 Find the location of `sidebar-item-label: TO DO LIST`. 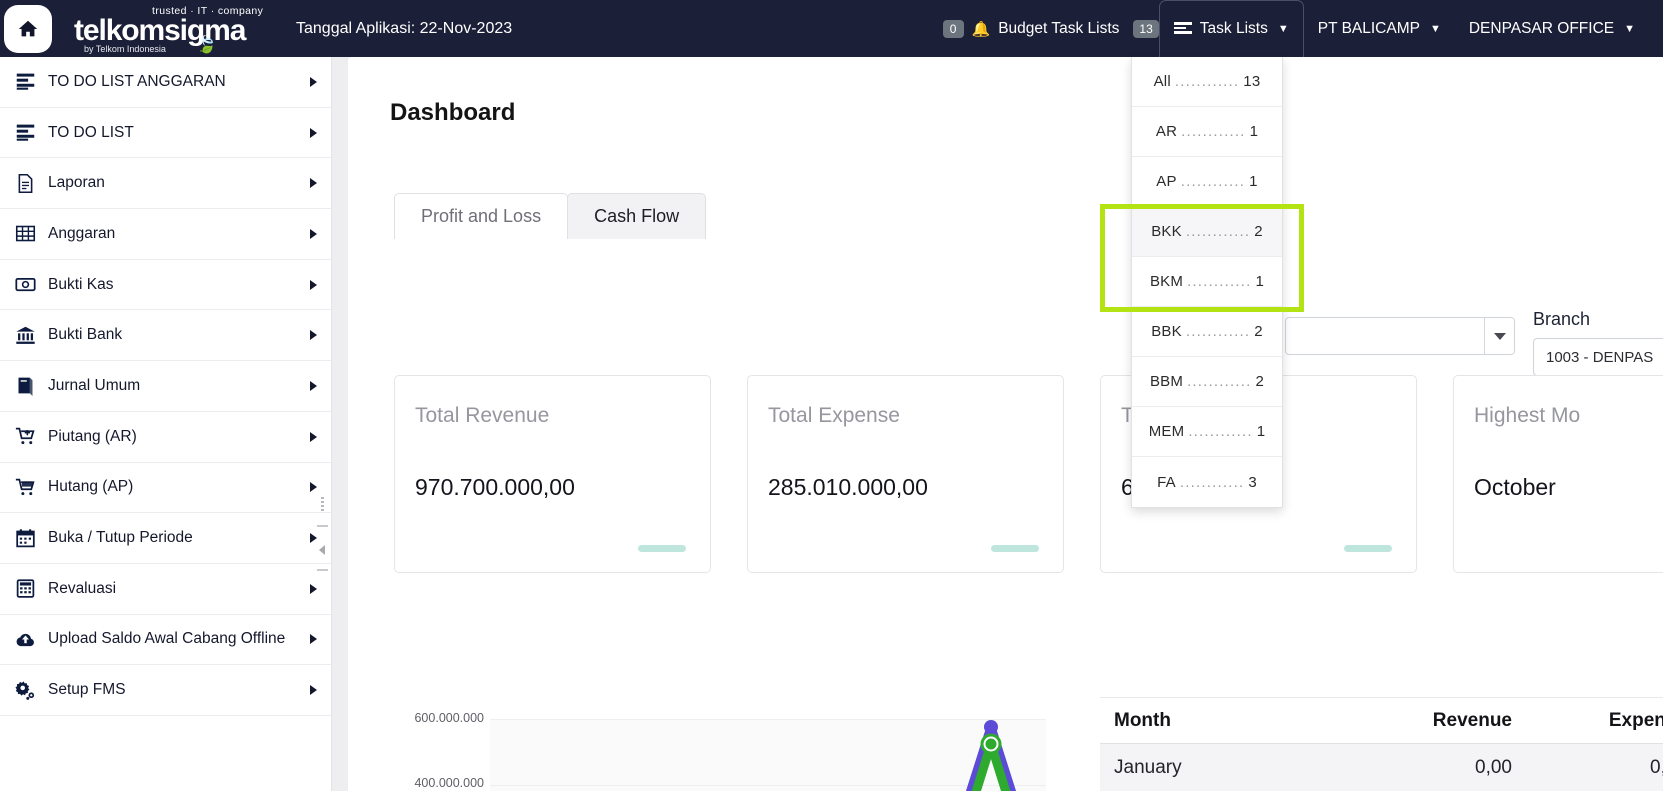

sidebar-item-label: TO DO LIST is located at coordinates (91, 132).